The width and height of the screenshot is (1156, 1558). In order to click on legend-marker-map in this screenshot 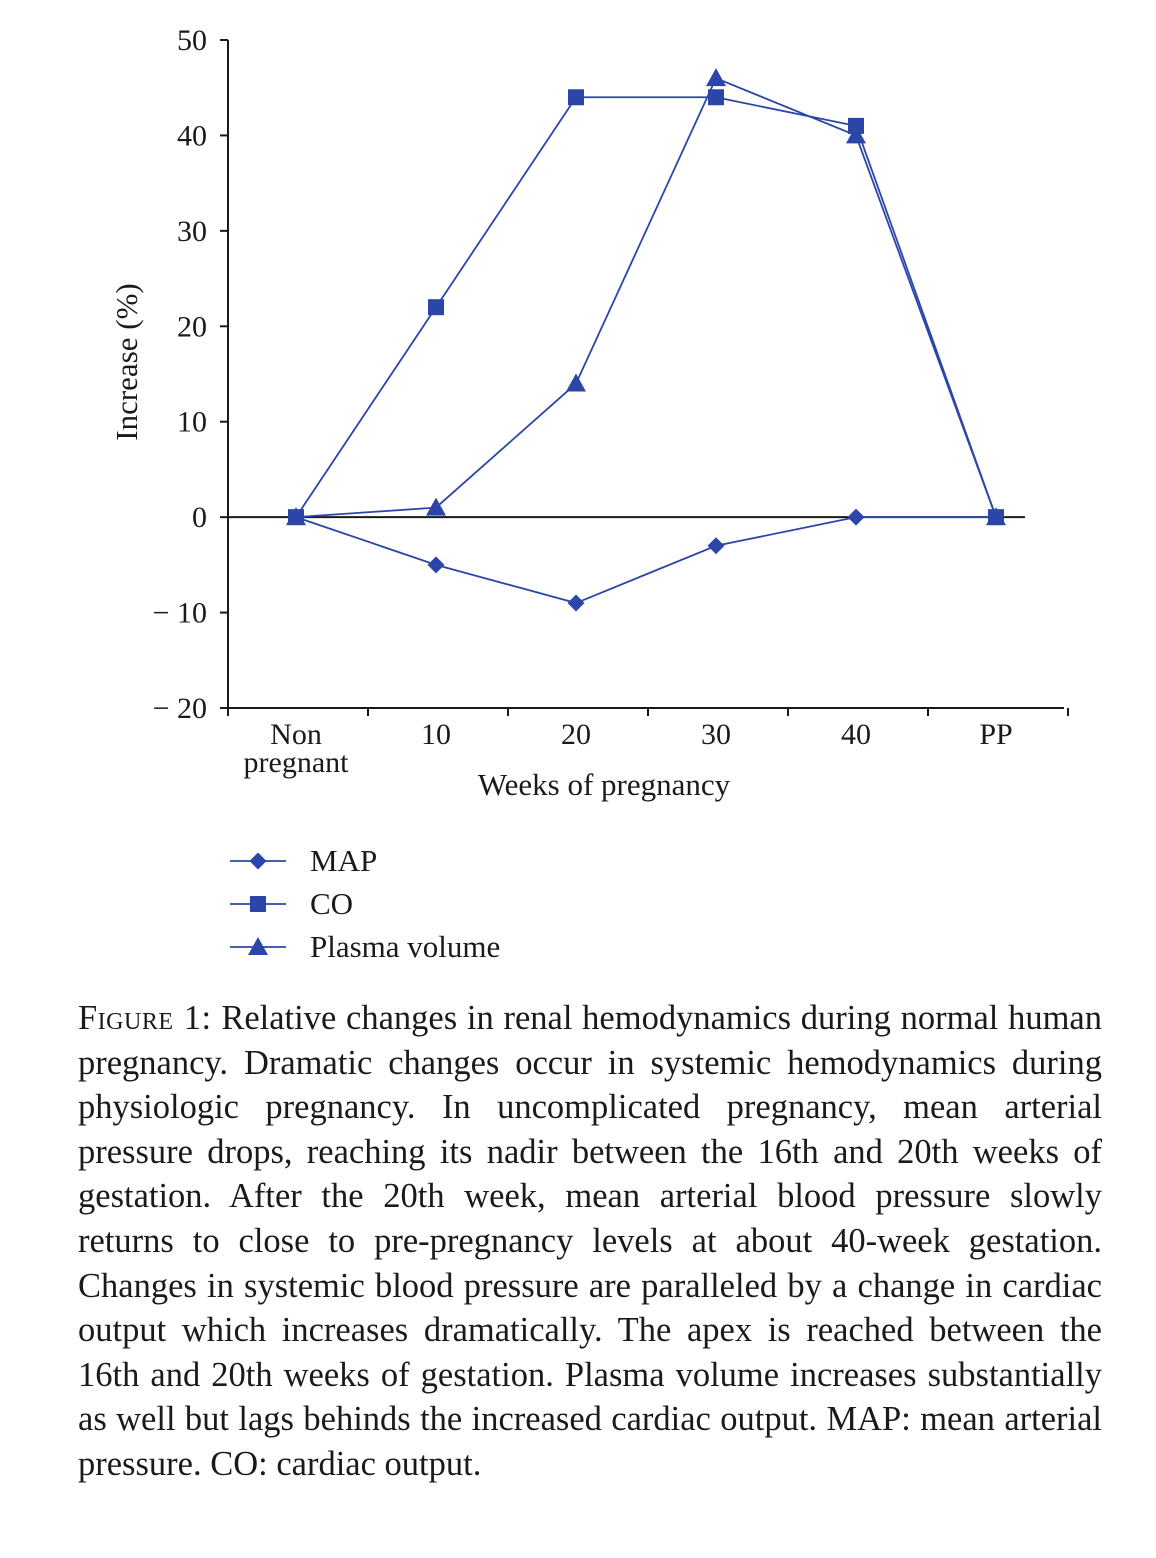, I will do `click(258, 861)`.